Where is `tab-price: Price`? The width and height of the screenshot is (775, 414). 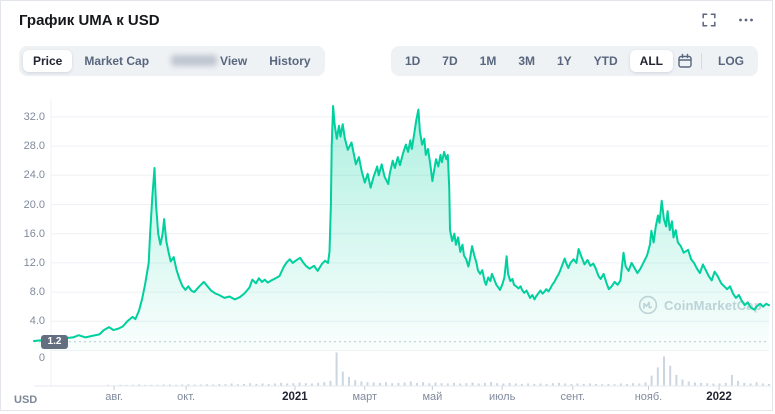 tab-price: Price is located at coordinates (48, 61).